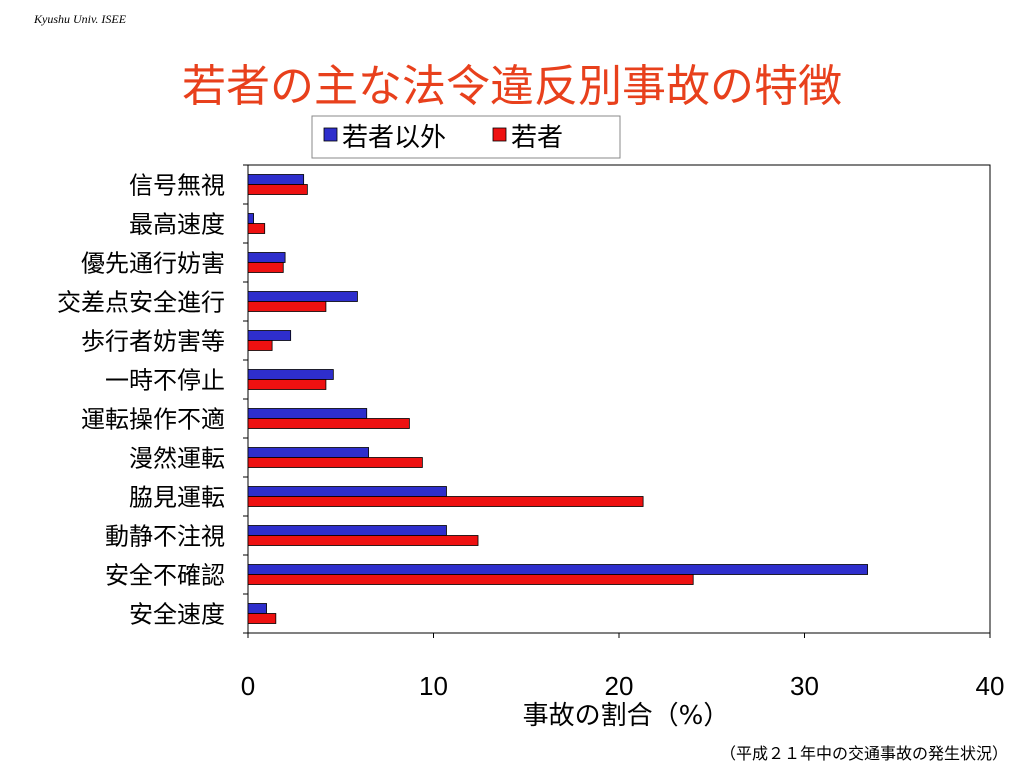 This screenshot has height=768, width=1024. I want to click on y-tick-label: 安全不確認, so click(165, 576).